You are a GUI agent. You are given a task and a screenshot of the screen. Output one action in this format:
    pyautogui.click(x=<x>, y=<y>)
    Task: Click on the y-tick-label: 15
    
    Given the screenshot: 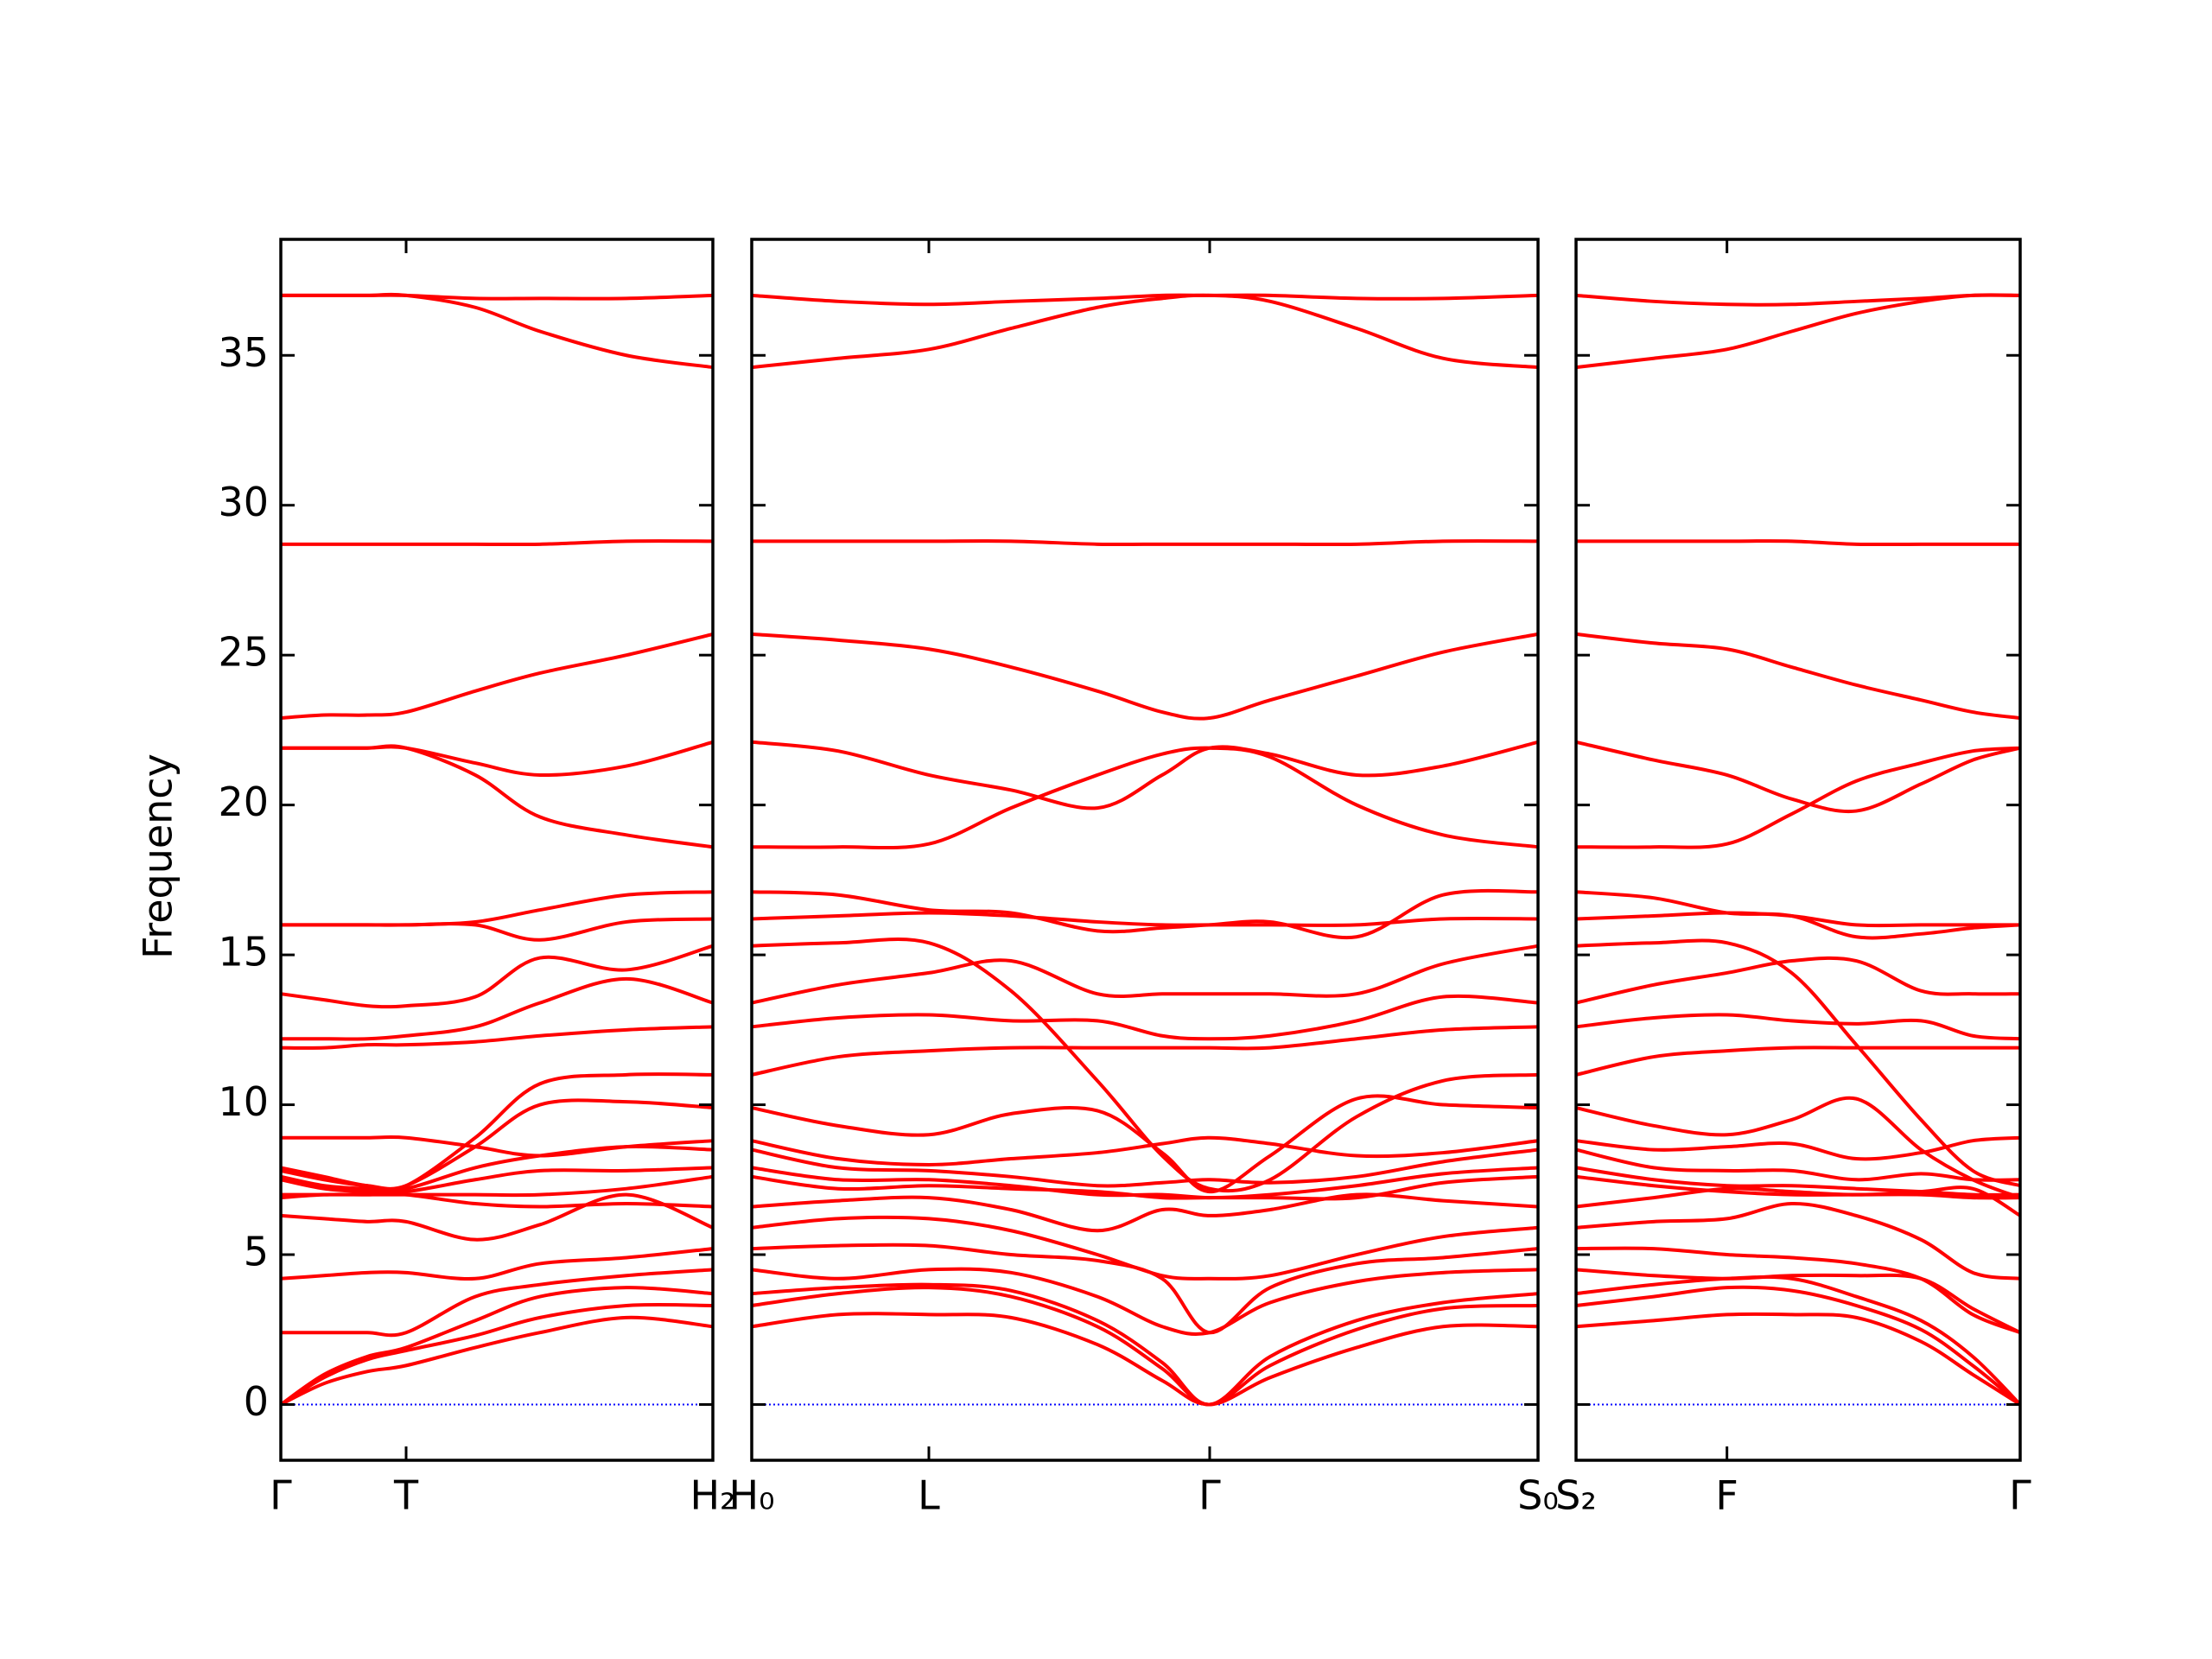 What is the action you would take?
    pyautogui.click(x=243, y=952)
    